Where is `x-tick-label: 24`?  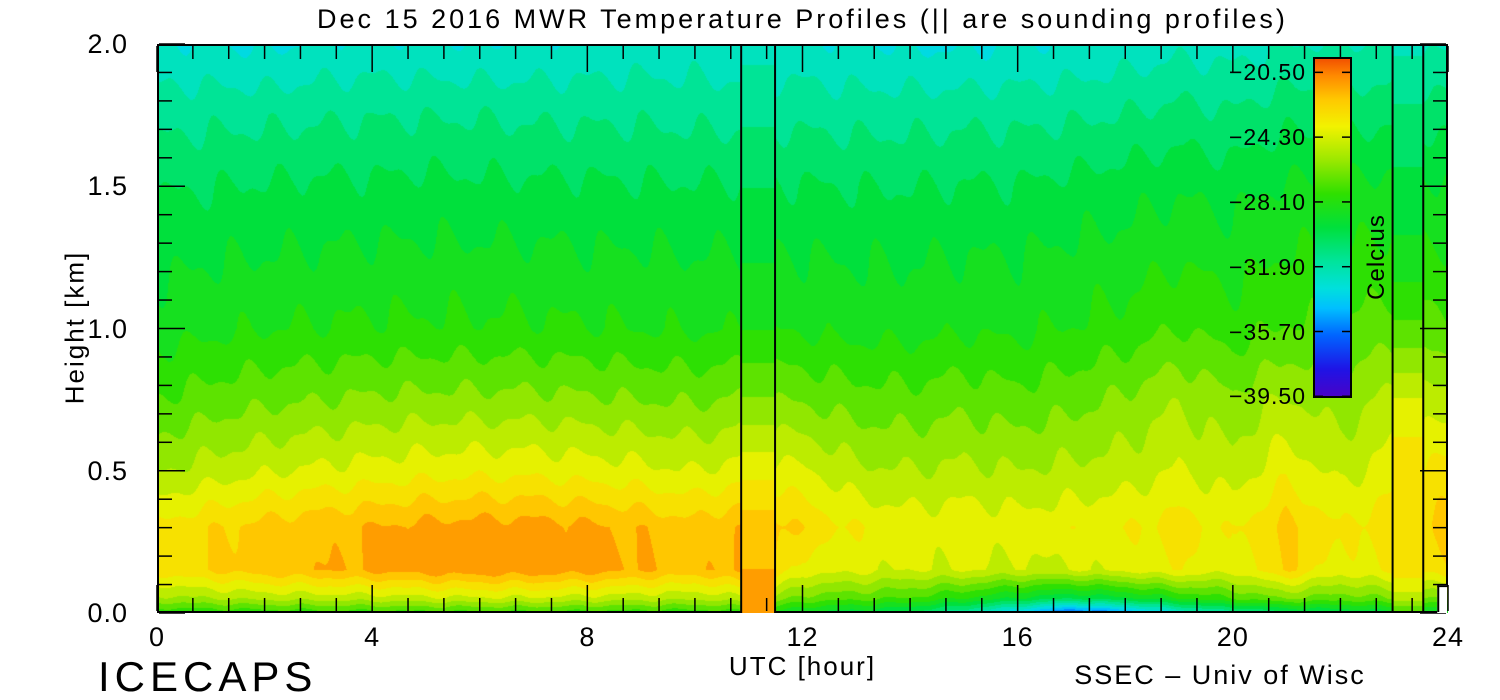
x-tick-label: 24 is located at coordinates (1448, 637).